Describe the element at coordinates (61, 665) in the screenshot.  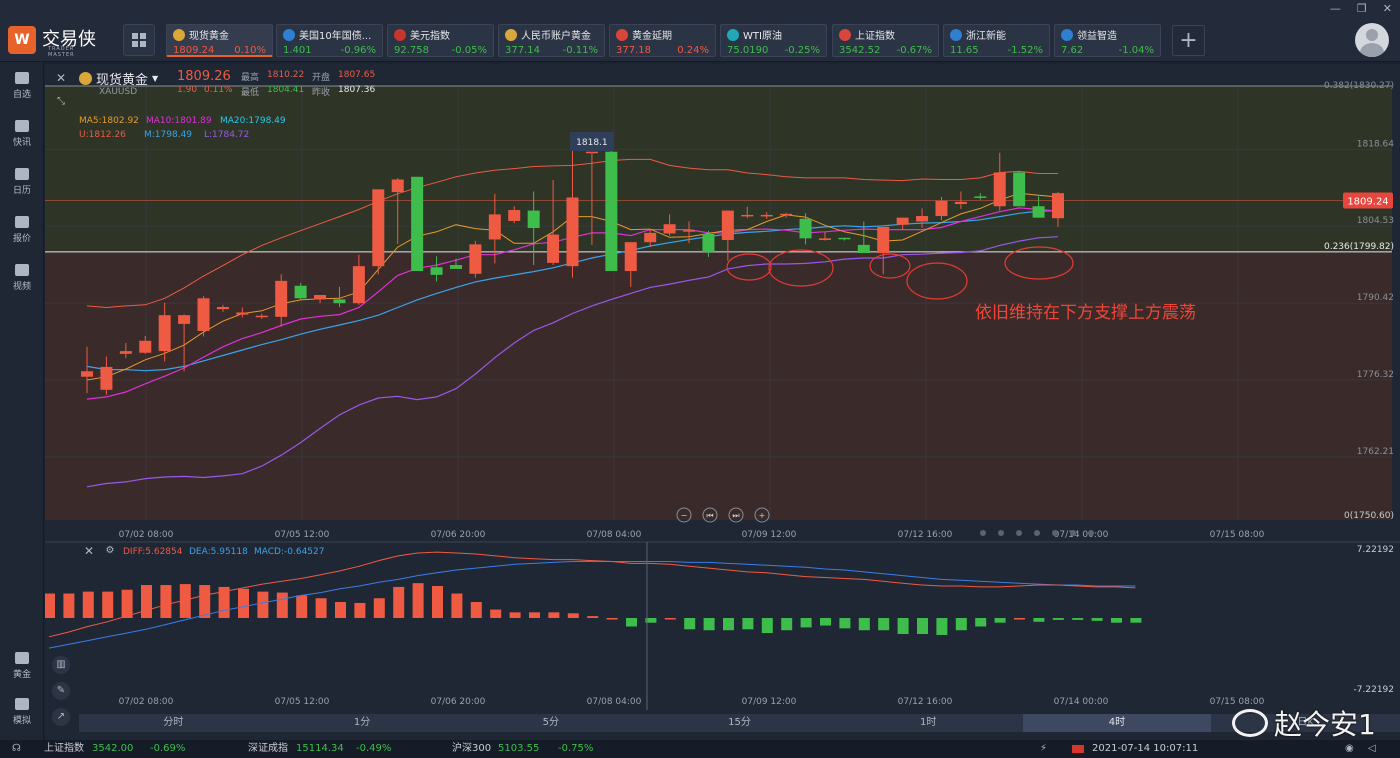
I see `indicator-tool-icon: ▥` at that location.